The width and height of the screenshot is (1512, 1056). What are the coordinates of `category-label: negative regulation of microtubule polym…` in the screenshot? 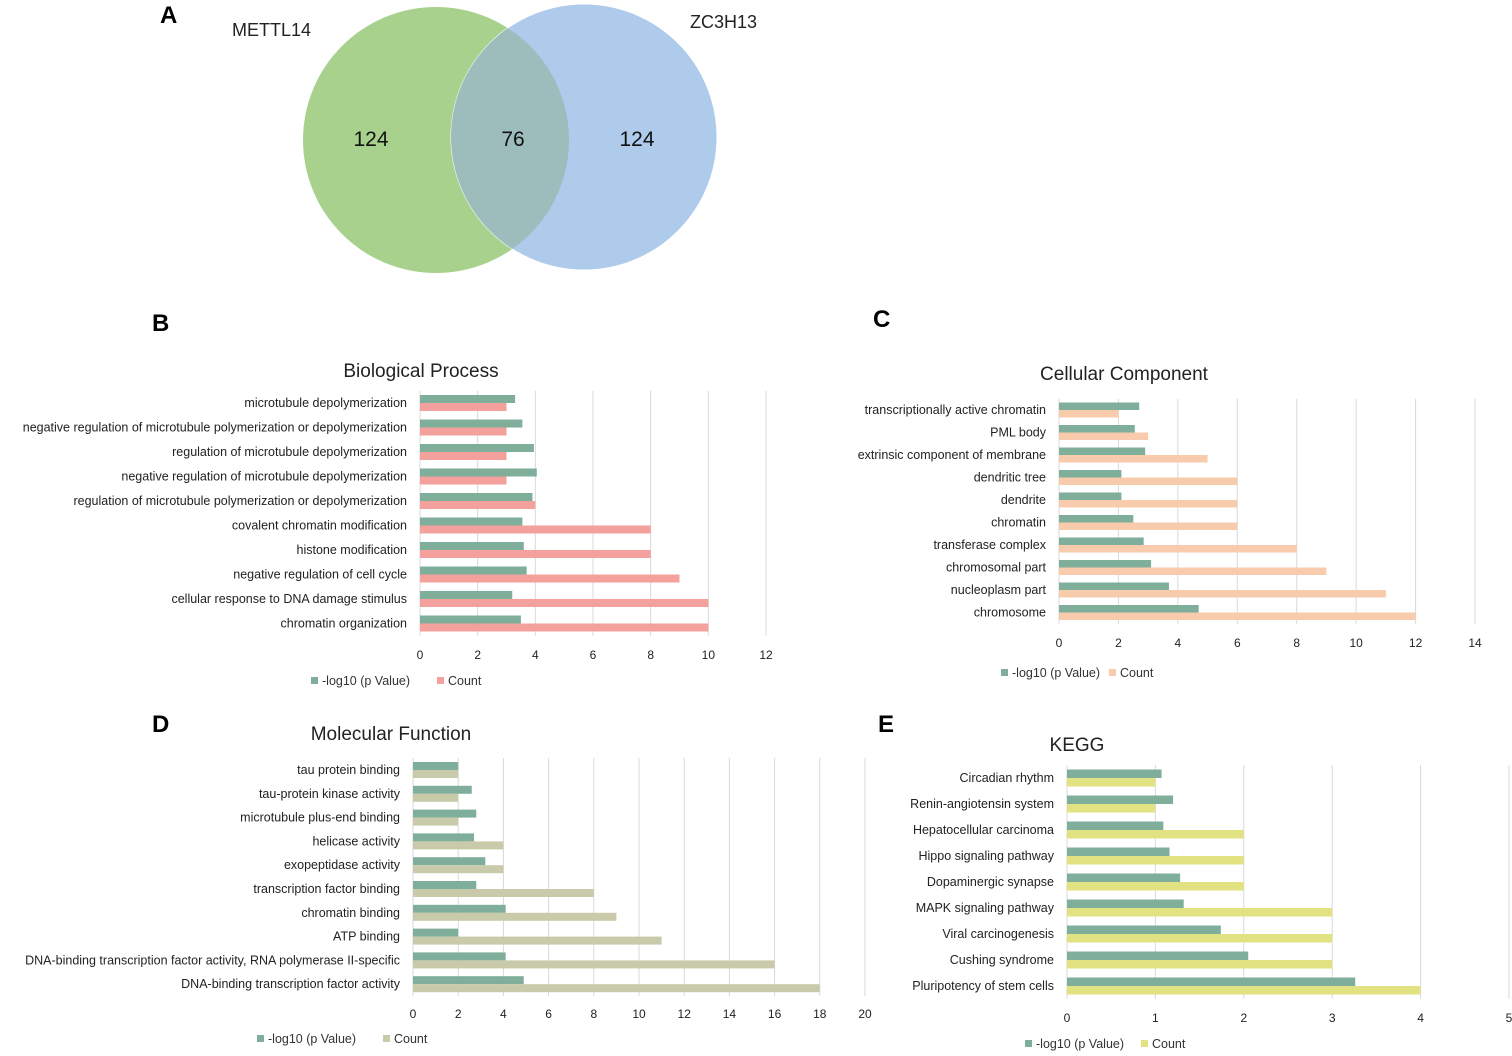 It's located at (215, 428).